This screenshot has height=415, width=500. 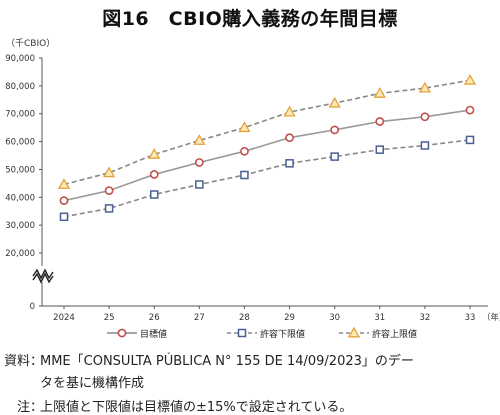 I want to click on y-tick-label: 70,000, so click(x=20, y=115).